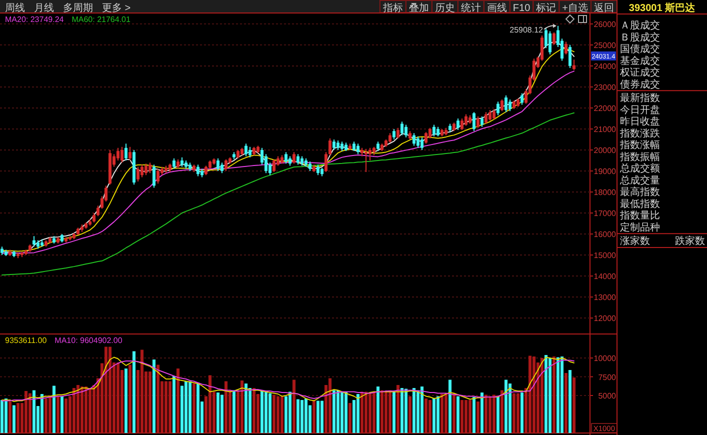 This screenshot has width=707, height=435. I want to click on text: Ｂ股成交, so click(640, 37).